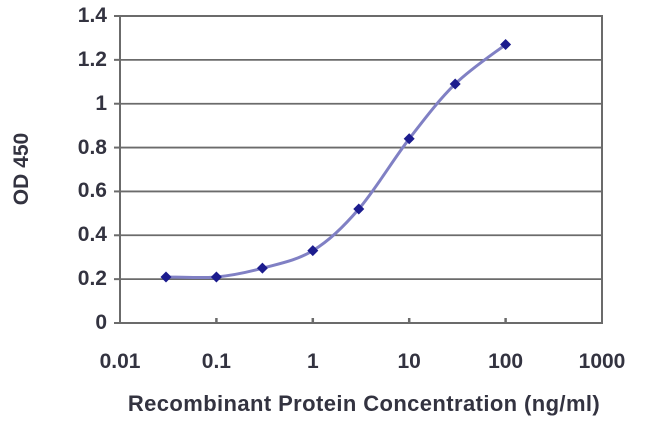  What do you see at coordinates (120, 361) in the screenshot?
I see `x-tick-label: 0.01` at bounding box center [120, 361].